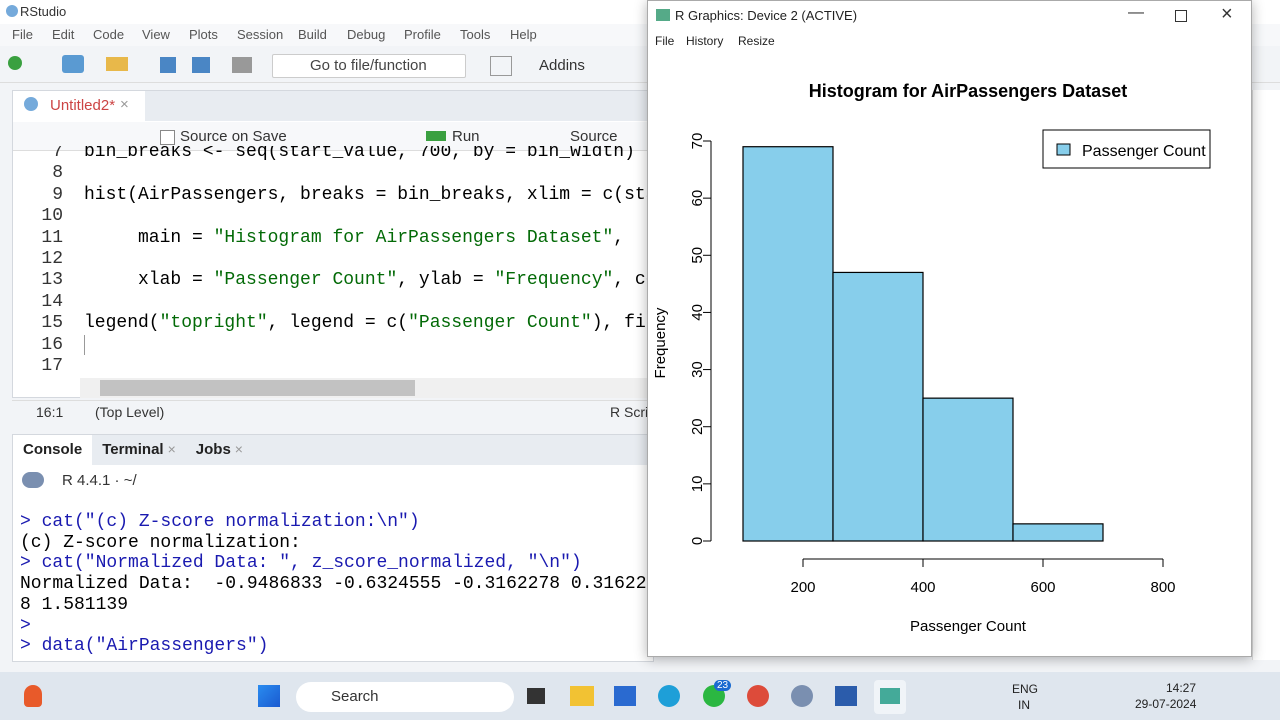 This screenshot has width=1280, height=720. Describe the element at coordinates (57, 173) in the screenshot. I see `line-number: 8` at that location.